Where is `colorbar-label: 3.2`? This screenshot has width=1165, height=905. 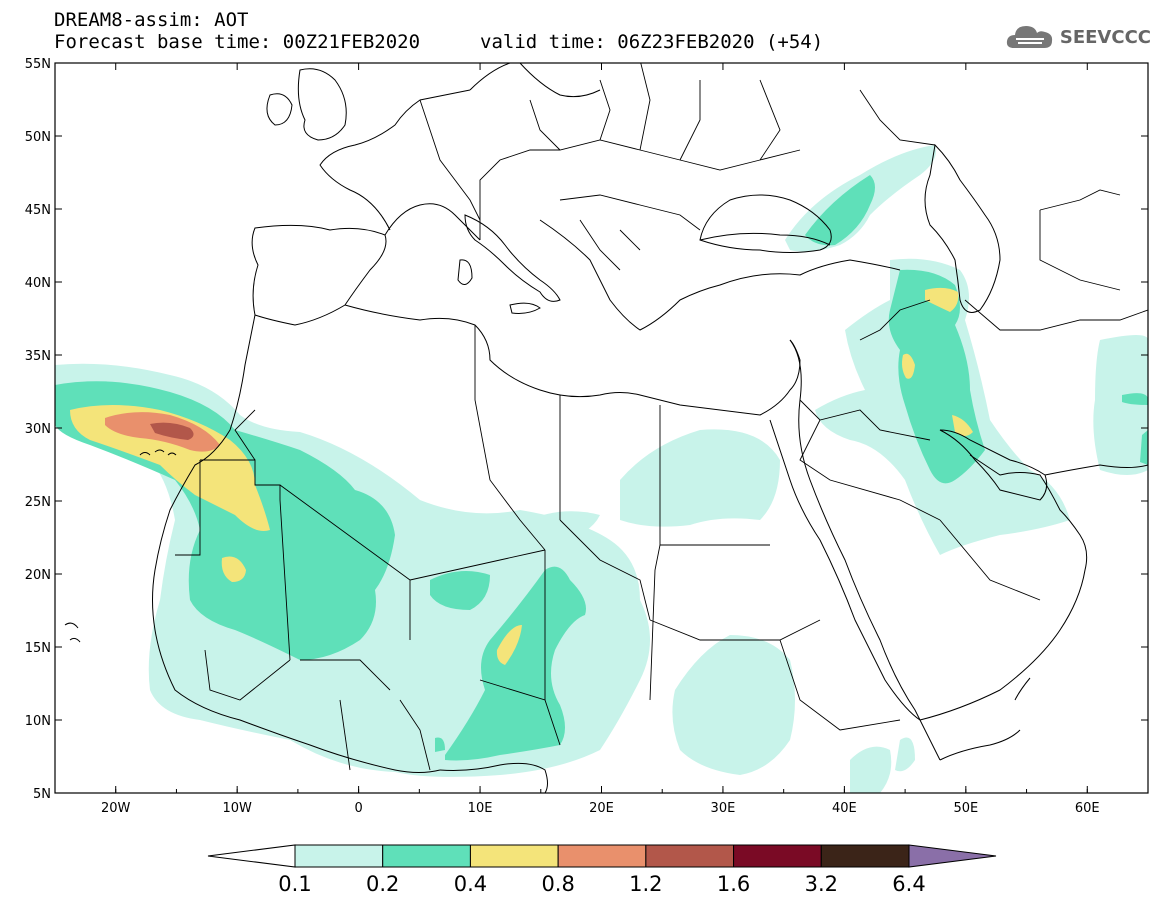 colorbar-label: 3.2 is located at coordinates (821, 884).